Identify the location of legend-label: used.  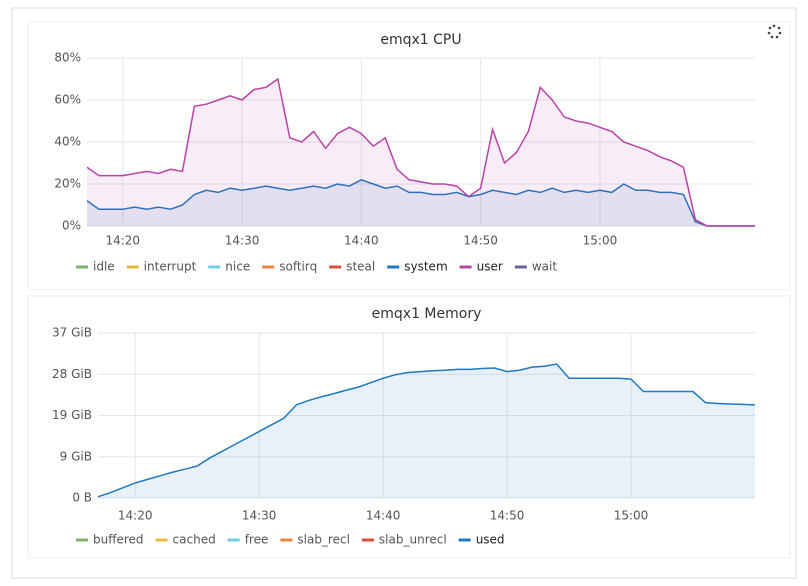
(490, 540).